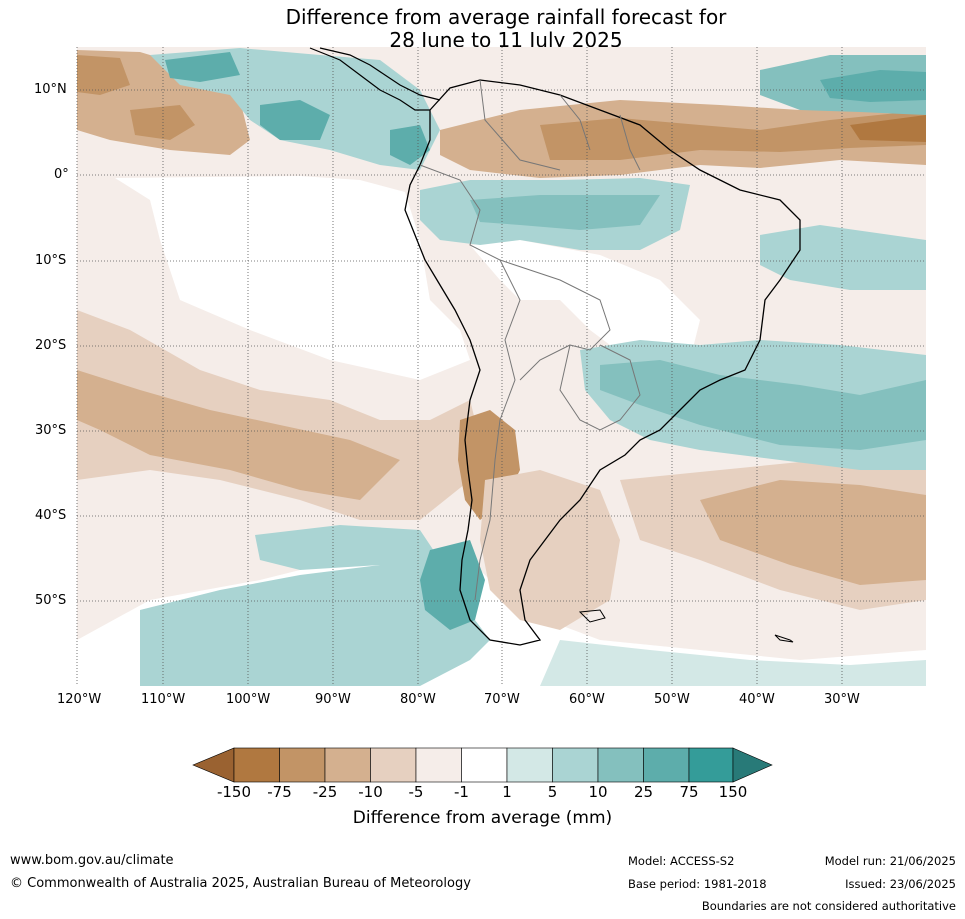  What do you see at coordinates (697, 884) in the screenshot?
I see `footer-base-period: Base period: 1981-2018` at bounding box center [697, 884].